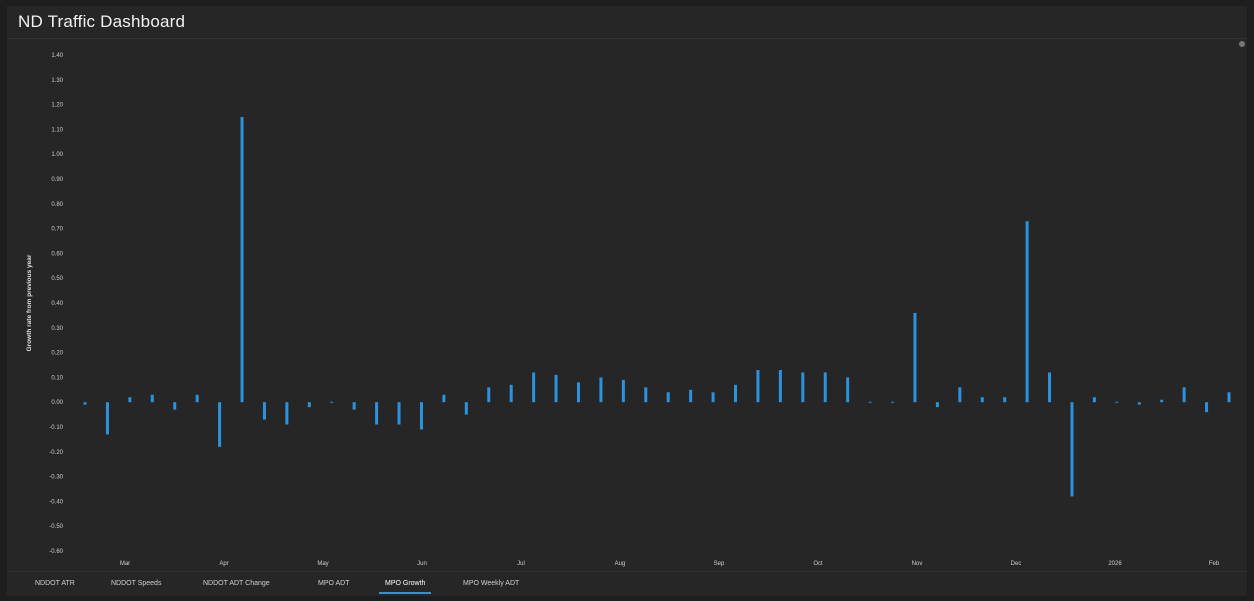 Image resolution: width=1254 pixels, height=601 pixels. I want to click on y-tick-label: -0.50, so click(56, 527).